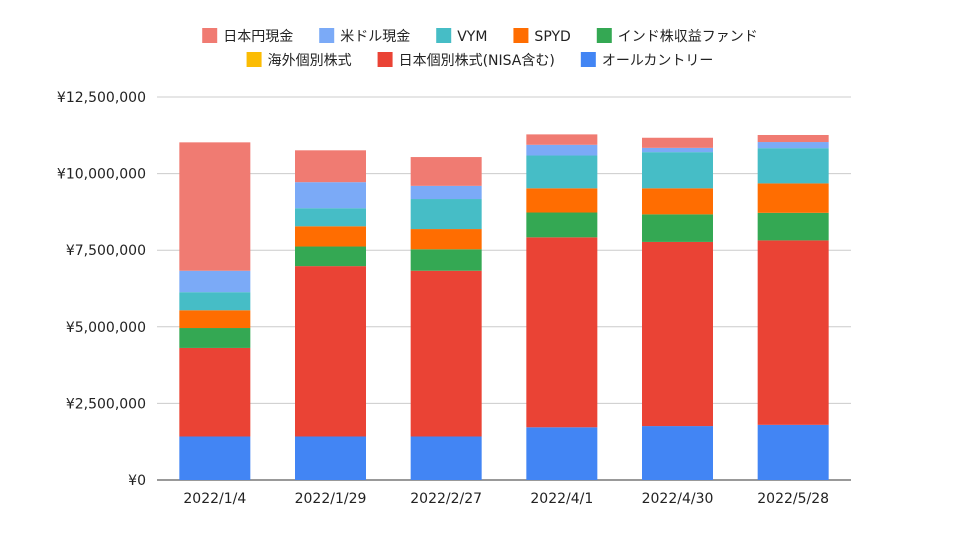 The width and height of the screenshot is (960, 540). Describe the element at coordinates (552, 37) in the screenshot. I see `legend-label: SPYD` at that location.